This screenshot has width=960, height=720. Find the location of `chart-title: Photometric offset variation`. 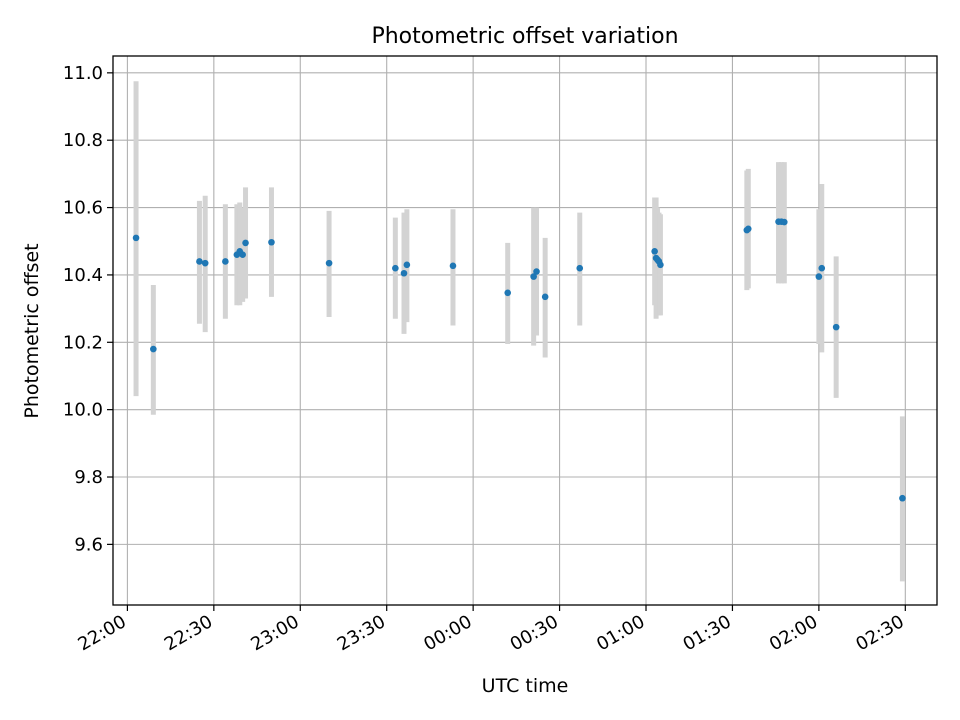

chart-title: Photometric offset variation is located at coordinates (524, 36).